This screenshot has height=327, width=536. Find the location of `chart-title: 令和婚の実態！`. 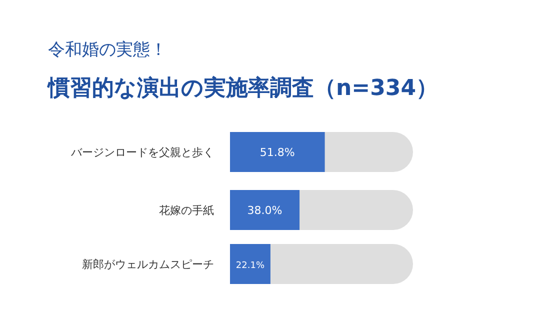

chart-title: 令和婚の実態！ is located at coordinates (107, 50).